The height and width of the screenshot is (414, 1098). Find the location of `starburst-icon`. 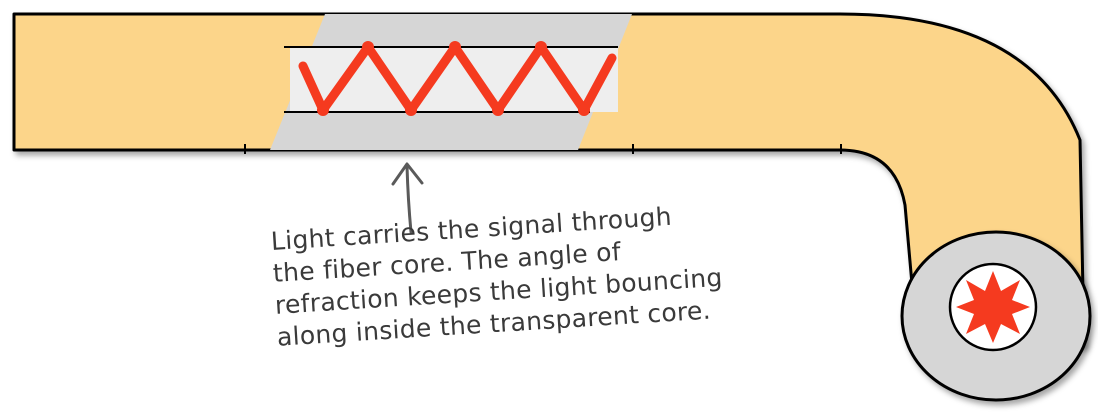

starburst-icon is located at coordinates (993, 307).